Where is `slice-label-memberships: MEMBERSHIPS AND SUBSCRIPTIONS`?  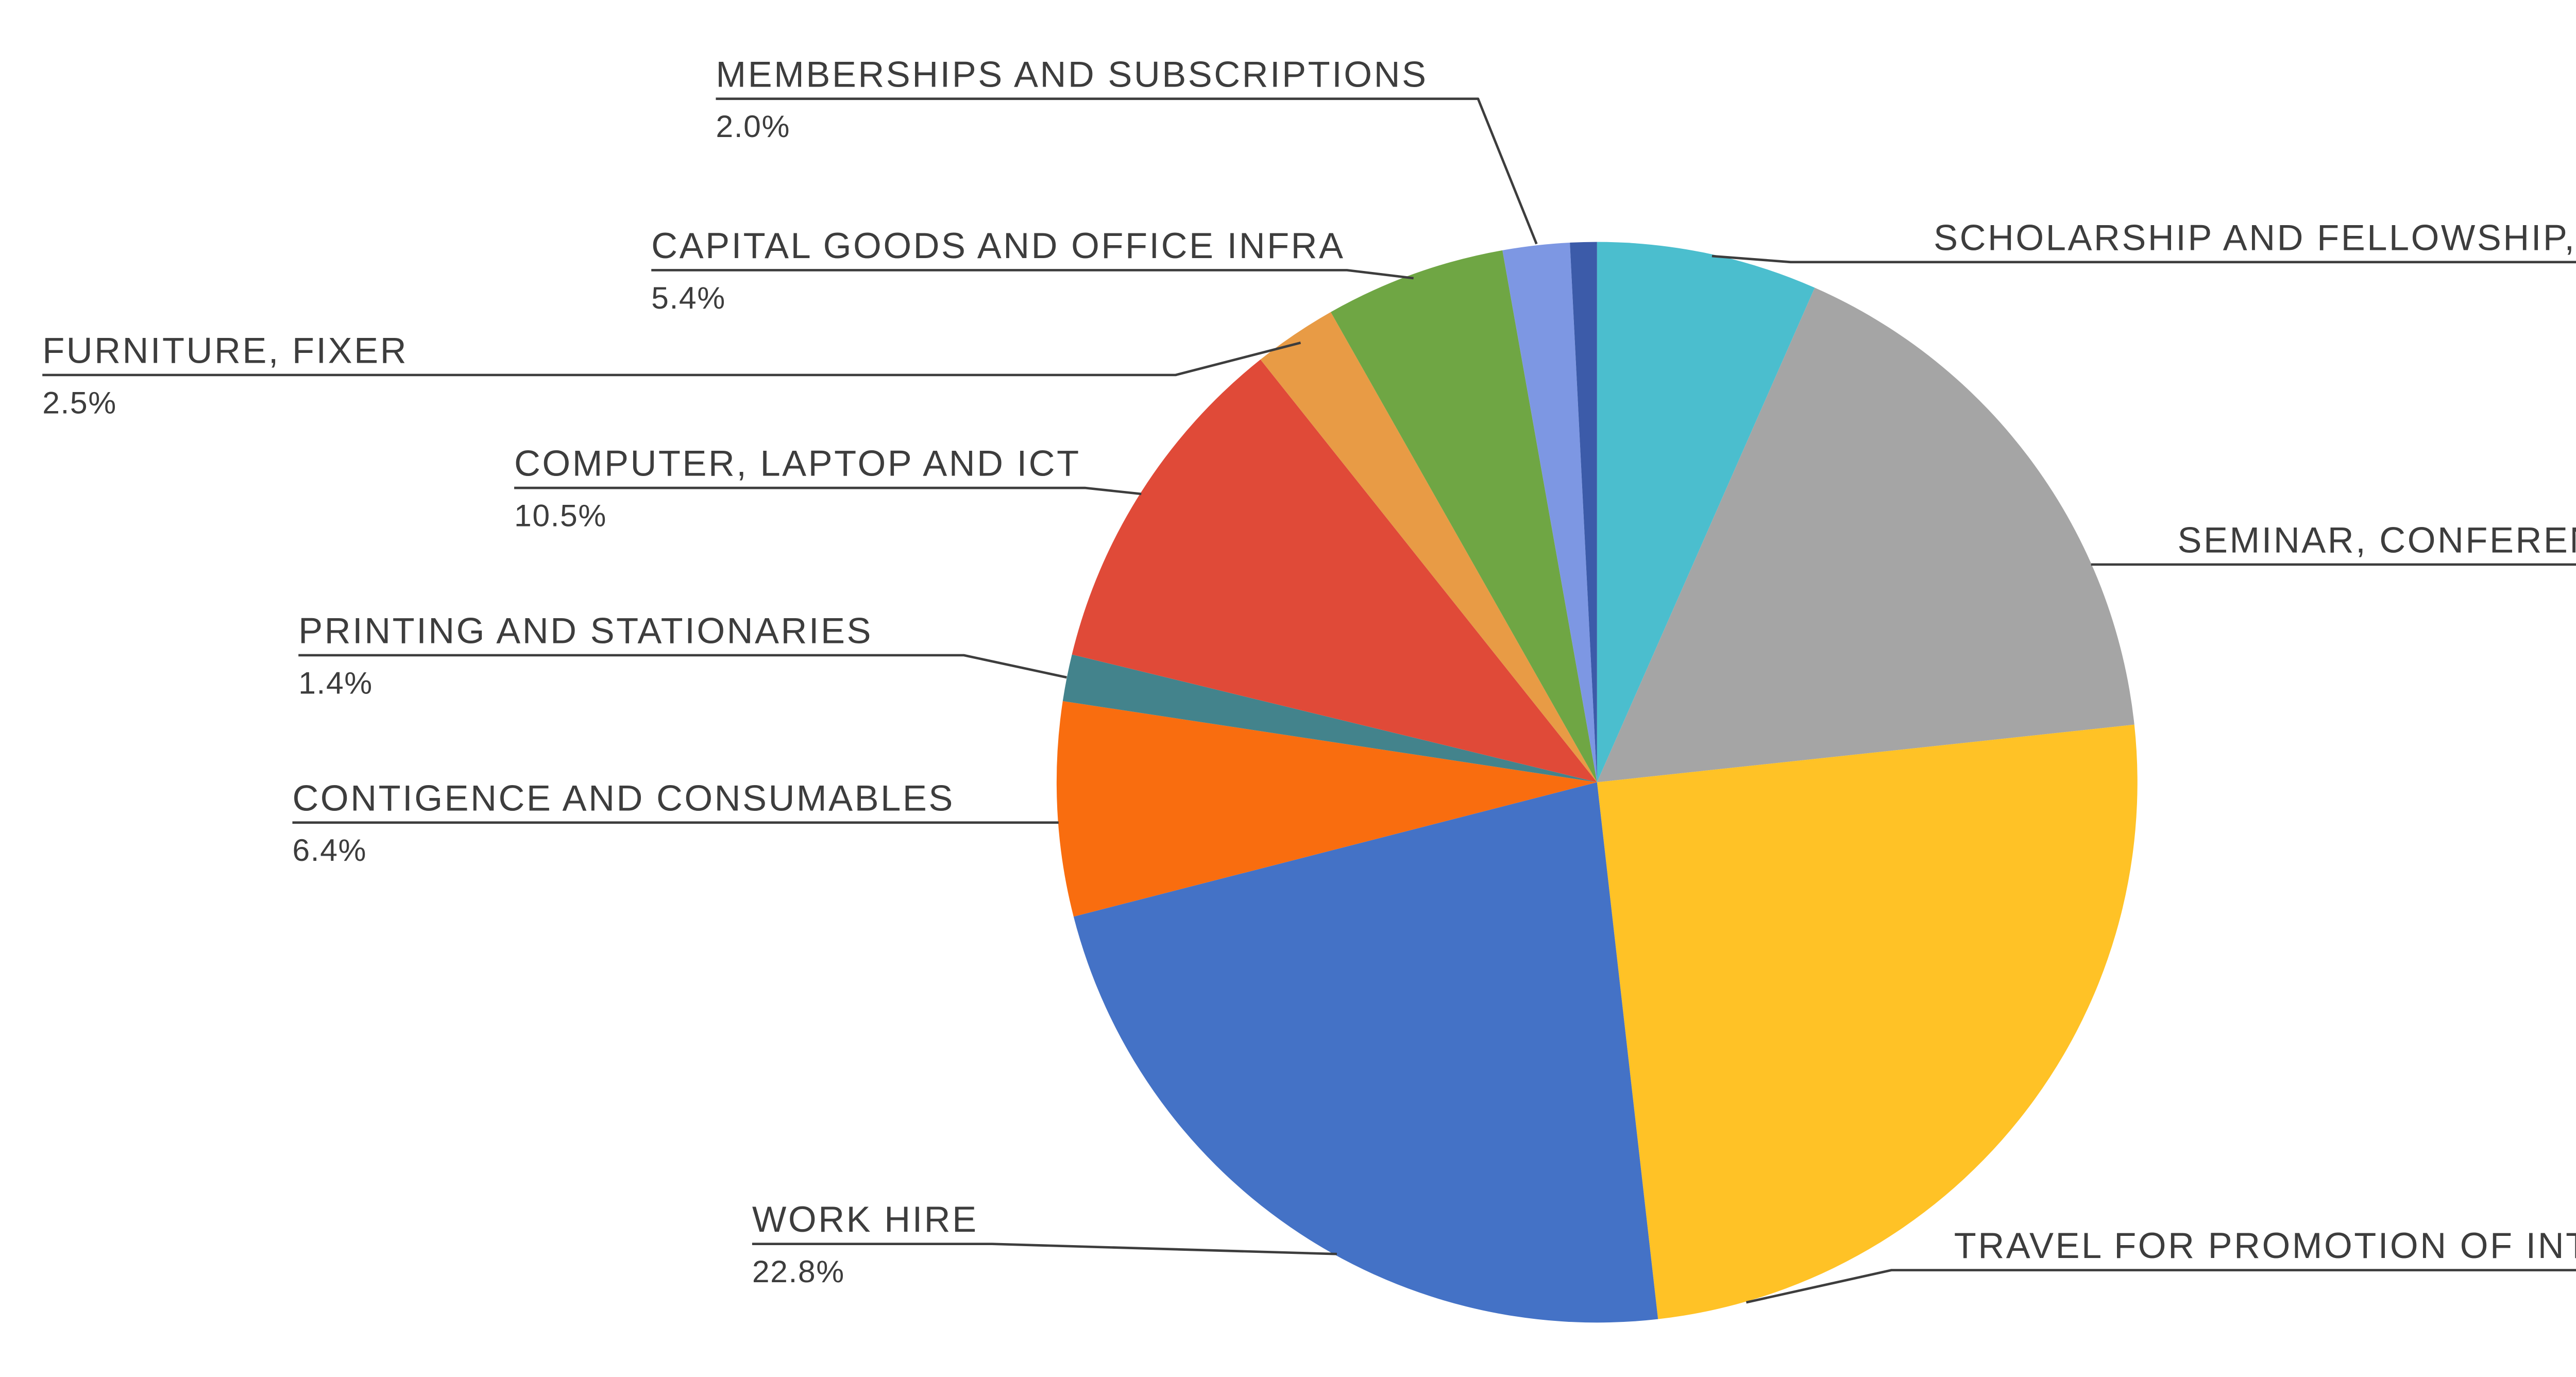
slice-label-memberships: MEMBERSHIPS AND SUBSCRIPTIONS is located at coordinates (1072, 74).